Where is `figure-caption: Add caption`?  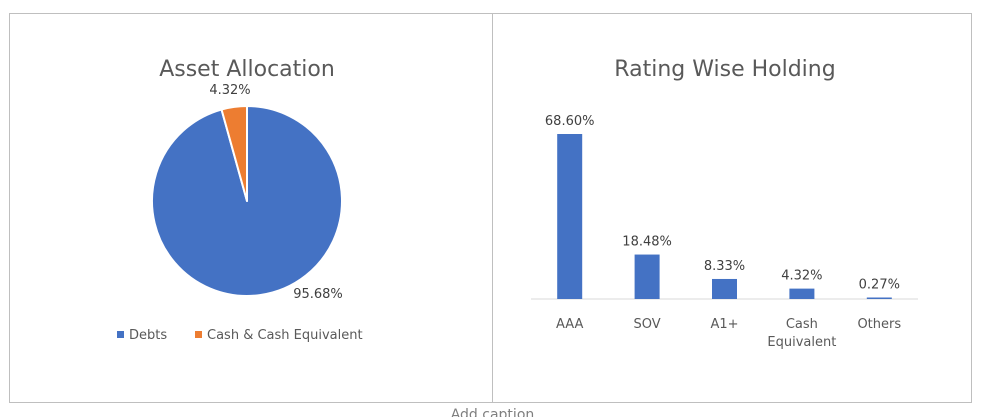 figure-caption: Add caption is located at coordinates (492, 412).